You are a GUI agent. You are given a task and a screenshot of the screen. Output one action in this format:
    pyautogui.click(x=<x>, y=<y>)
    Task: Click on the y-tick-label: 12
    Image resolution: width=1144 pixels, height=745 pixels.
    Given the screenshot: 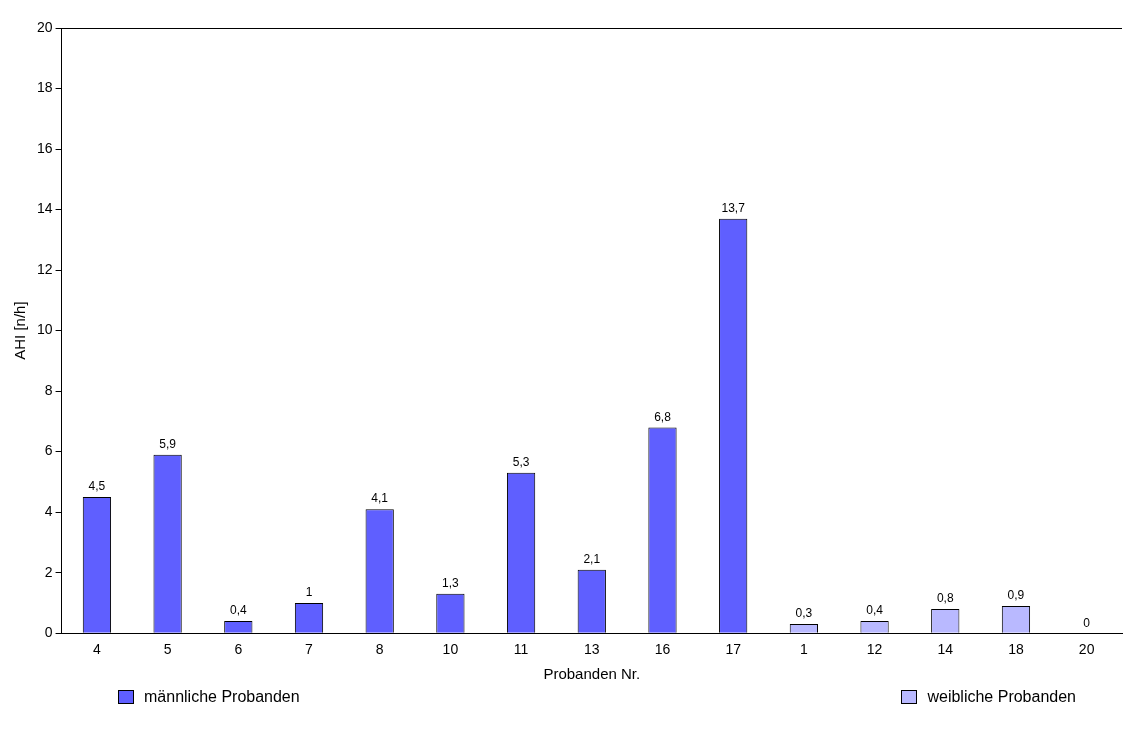 What is the action you would take?
    pyautogui.click(x=44, y=268)
    